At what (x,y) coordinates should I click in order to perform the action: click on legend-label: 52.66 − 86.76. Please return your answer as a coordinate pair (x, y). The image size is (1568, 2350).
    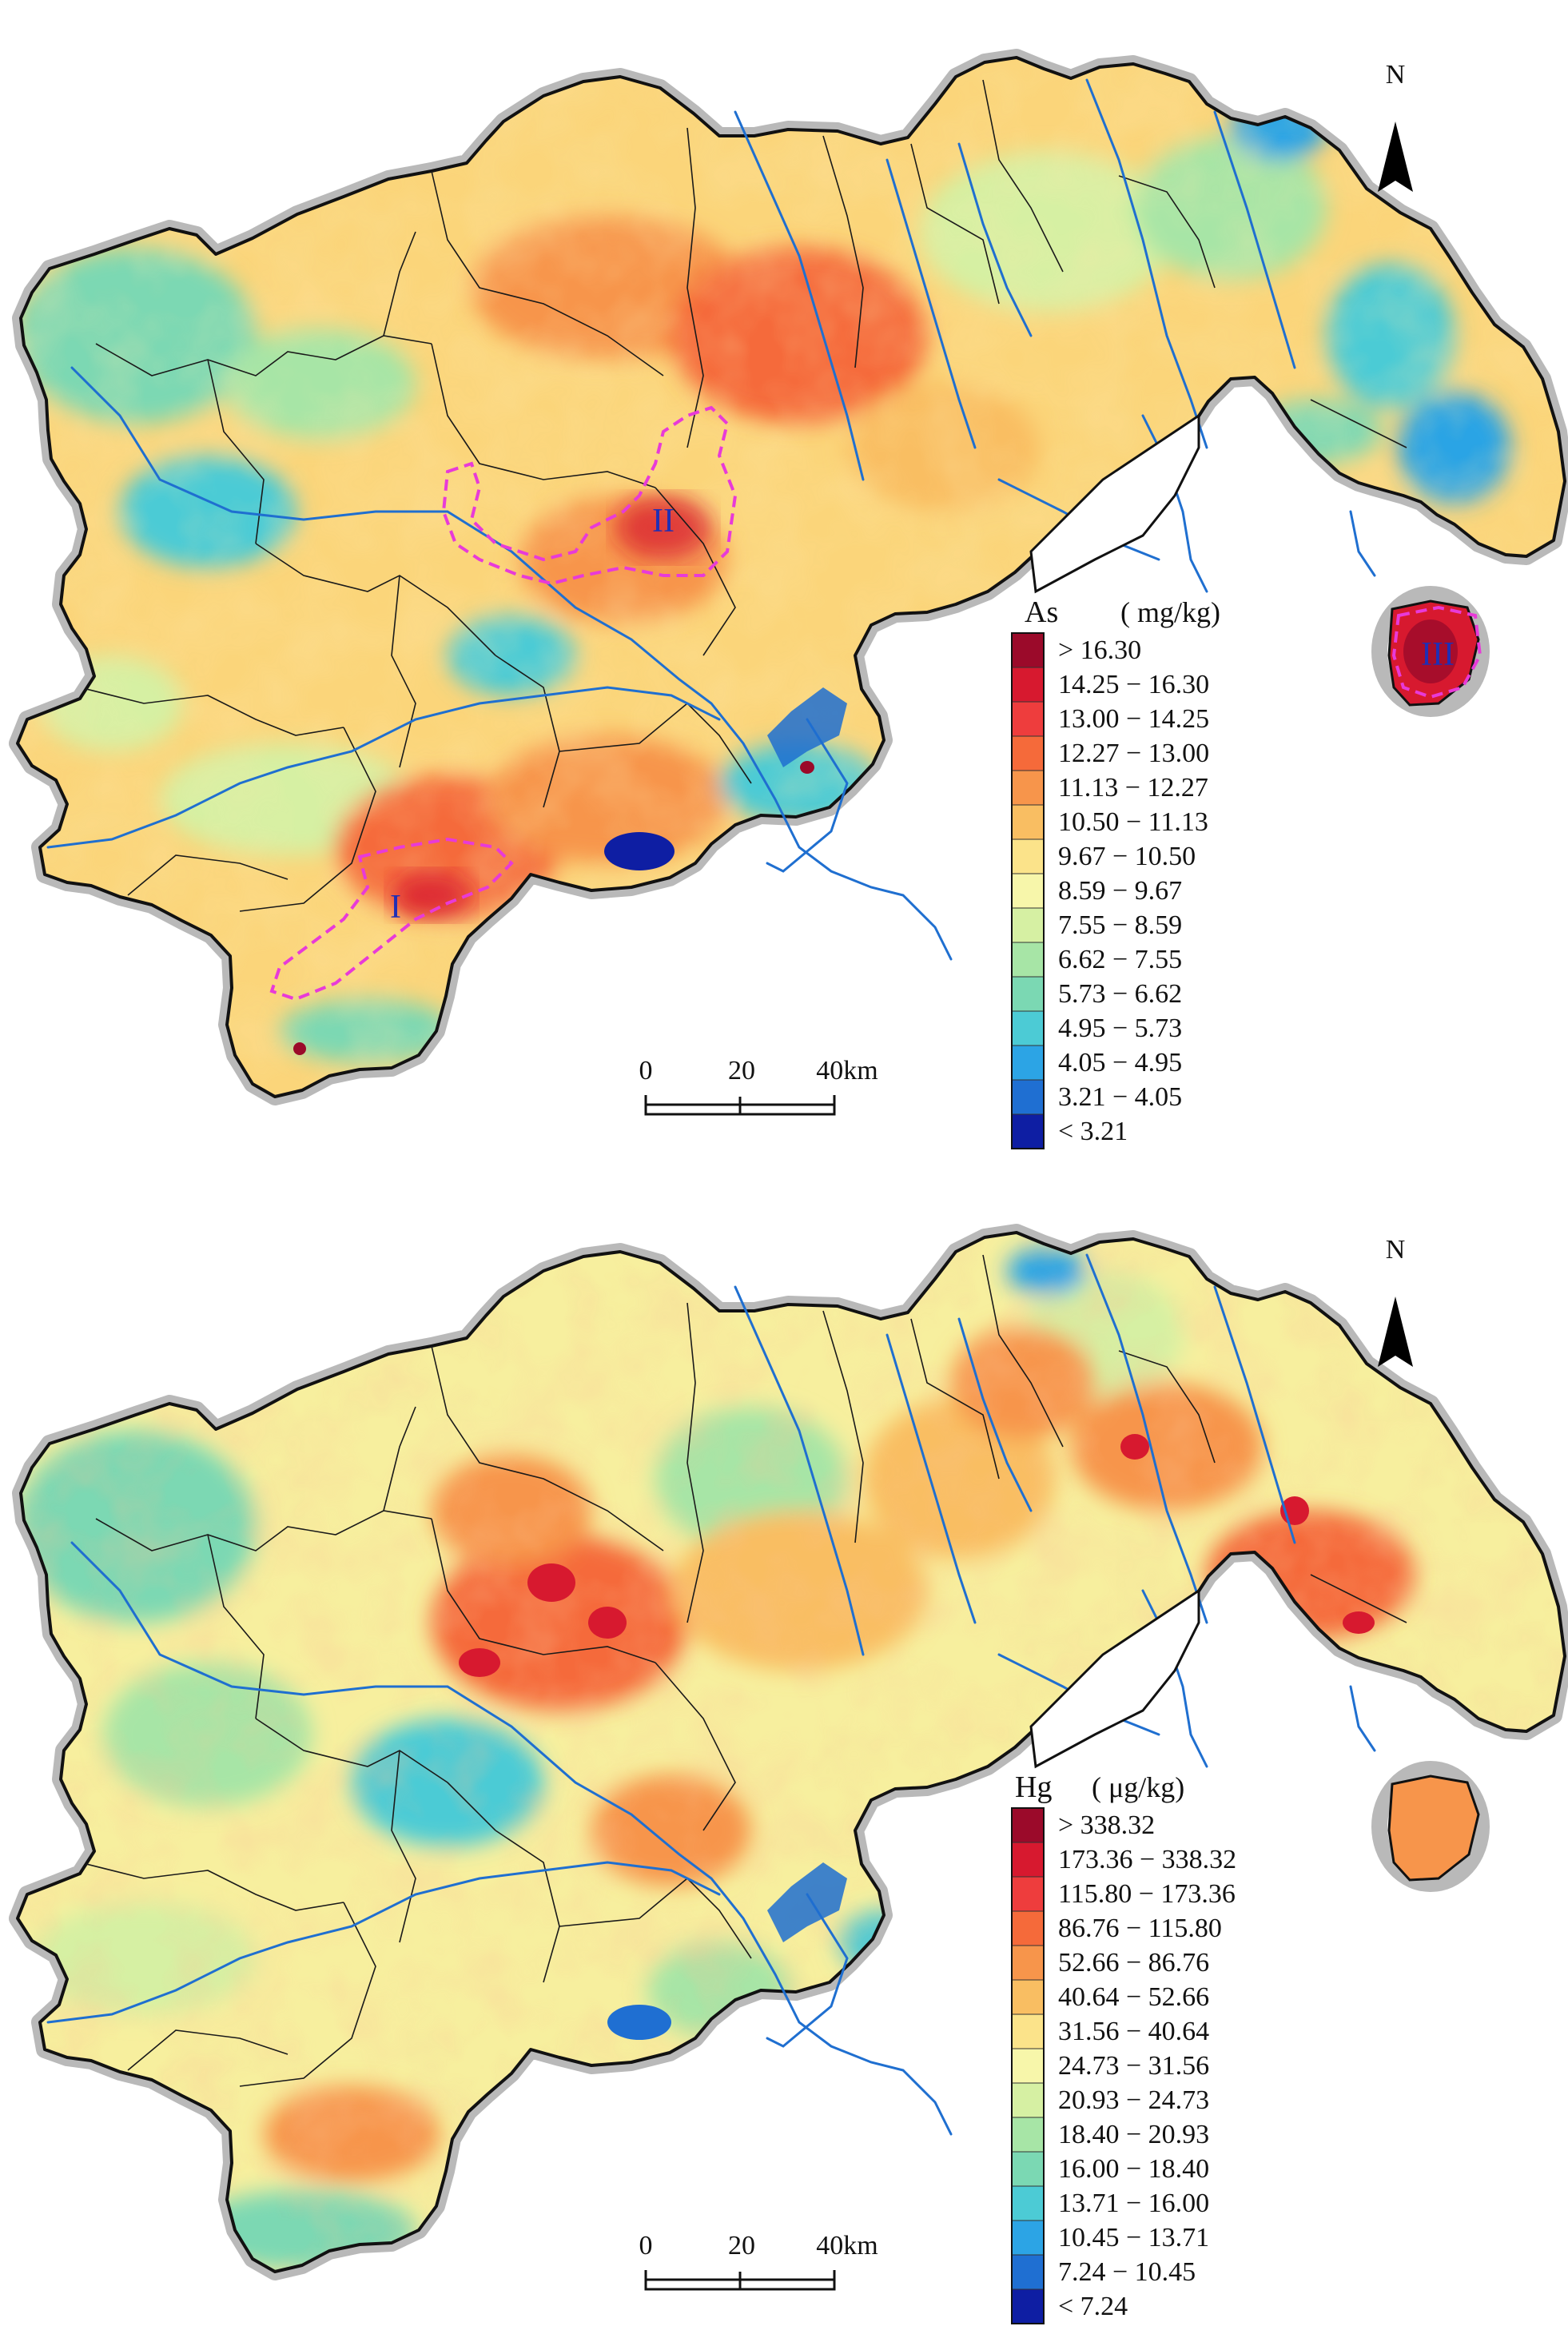
    Looking at the image, I should click on (1133, 1963).